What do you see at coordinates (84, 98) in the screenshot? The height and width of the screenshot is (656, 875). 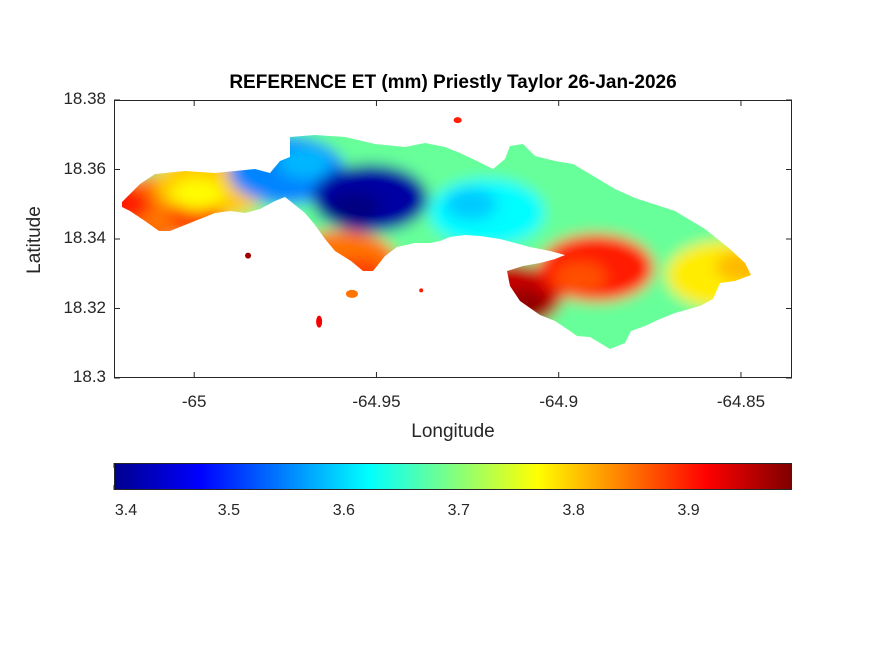 I see `y-tick-label: 18.38` at bounding box center [84, 98].